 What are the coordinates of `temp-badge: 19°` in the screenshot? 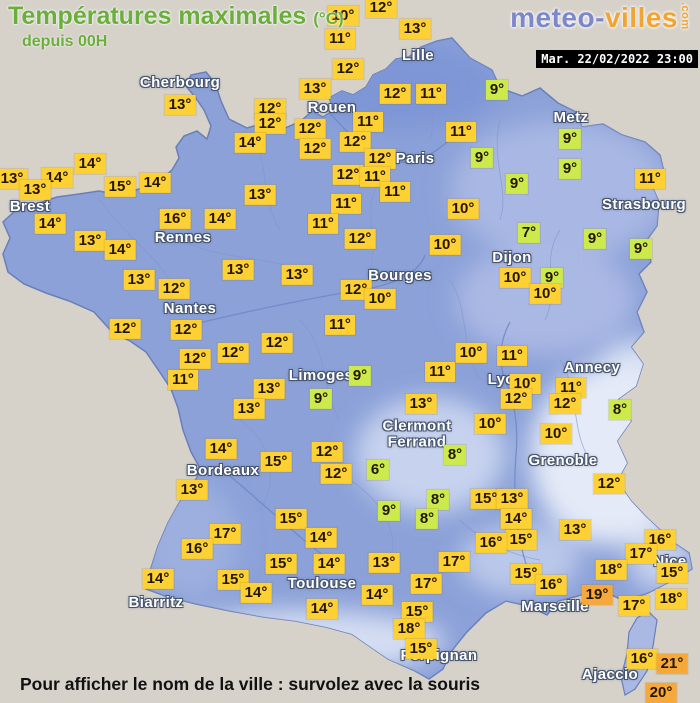 It's located at (597, 595).